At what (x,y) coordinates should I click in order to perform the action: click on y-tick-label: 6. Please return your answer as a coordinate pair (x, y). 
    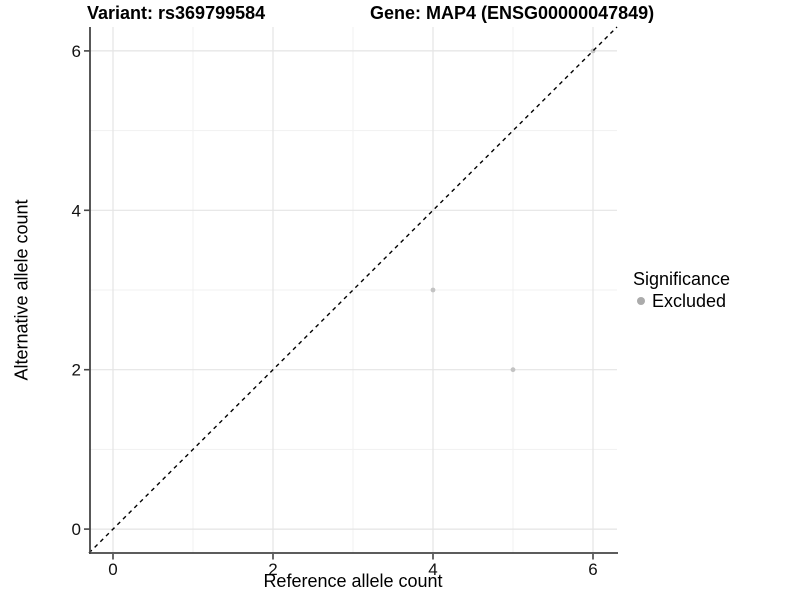
    Looking at the image, I should click on (76, 51).